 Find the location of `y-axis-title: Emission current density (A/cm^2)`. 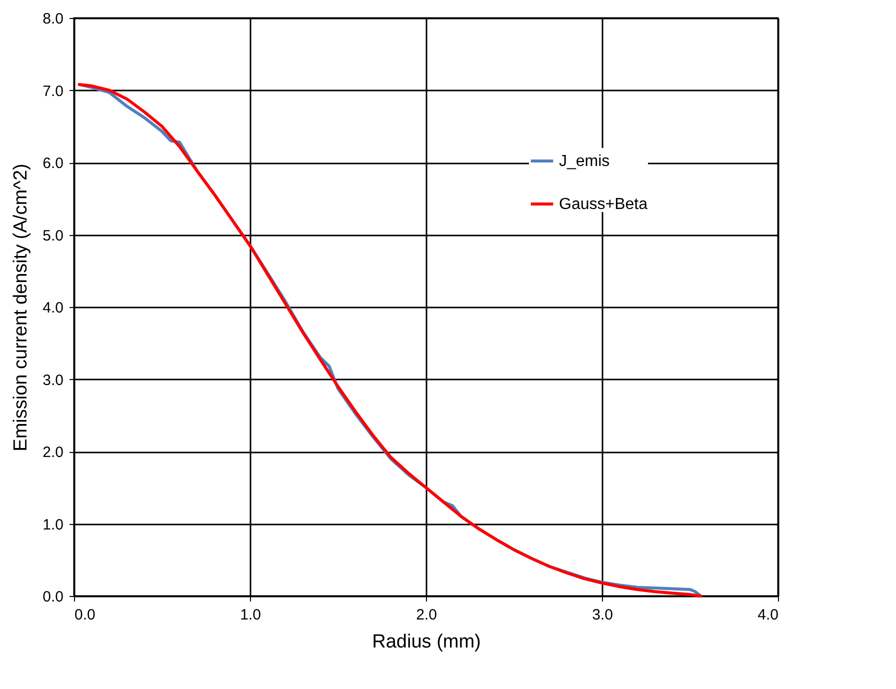

y-axis-title: Emission current density (A/cm^2) is located at coordinates (21, 308).